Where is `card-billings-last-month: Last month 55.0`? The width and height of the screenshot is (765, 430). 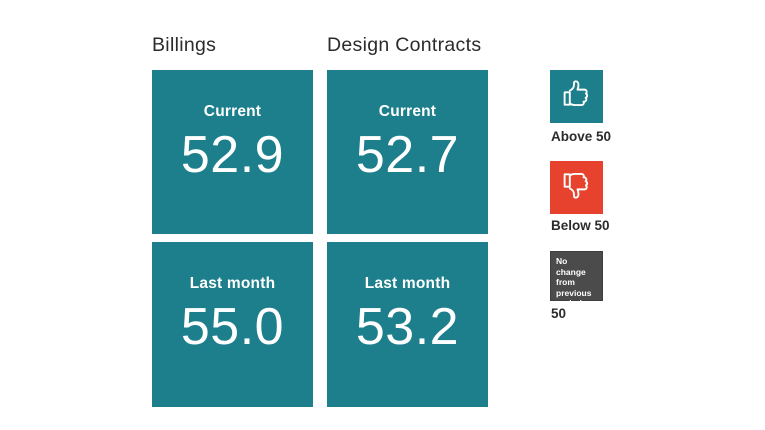
card-billings-last-month: Last month 55.0 is located at coordinates (232, 324).